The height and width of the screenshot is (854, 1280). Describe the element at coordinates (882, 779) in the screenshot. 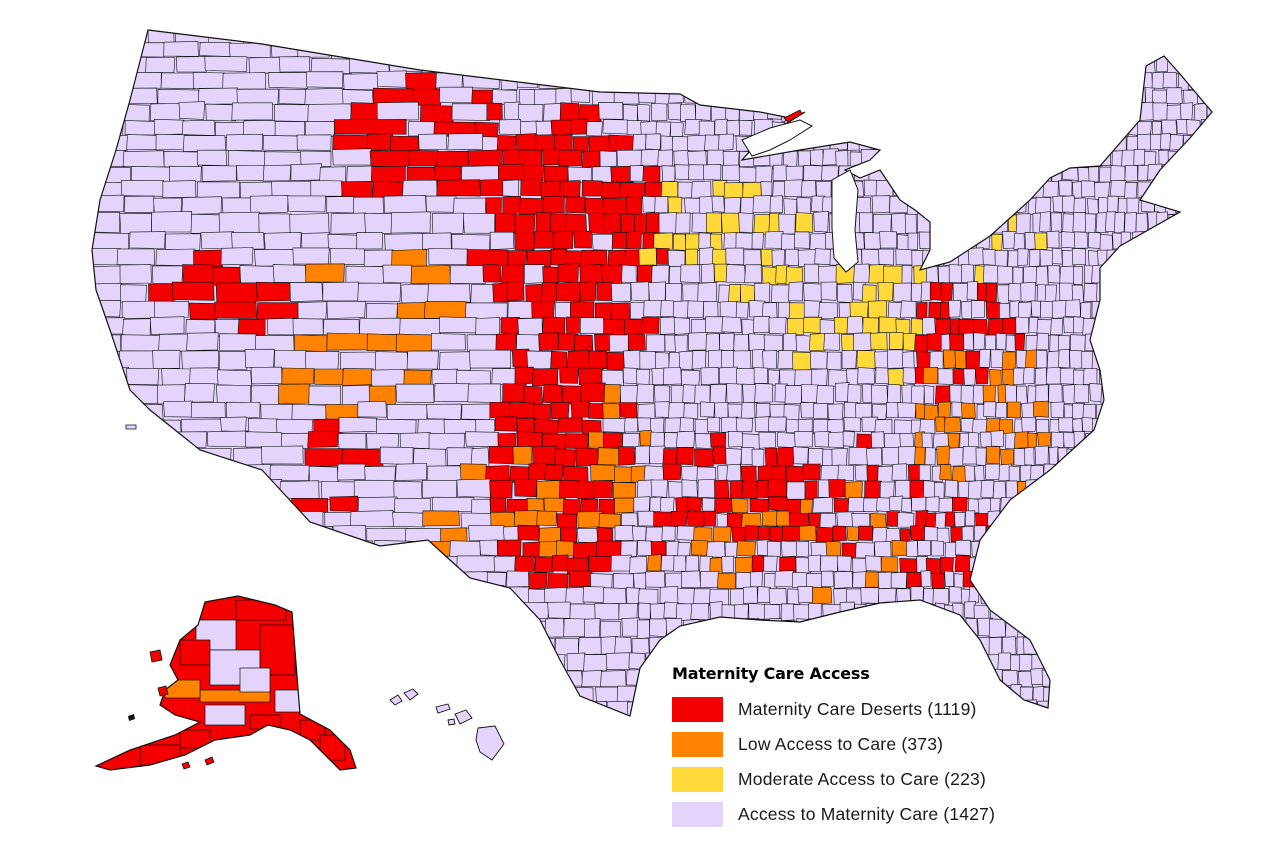

I see `legend-item-moderate: Moderate Access to Care (223)` at that location.